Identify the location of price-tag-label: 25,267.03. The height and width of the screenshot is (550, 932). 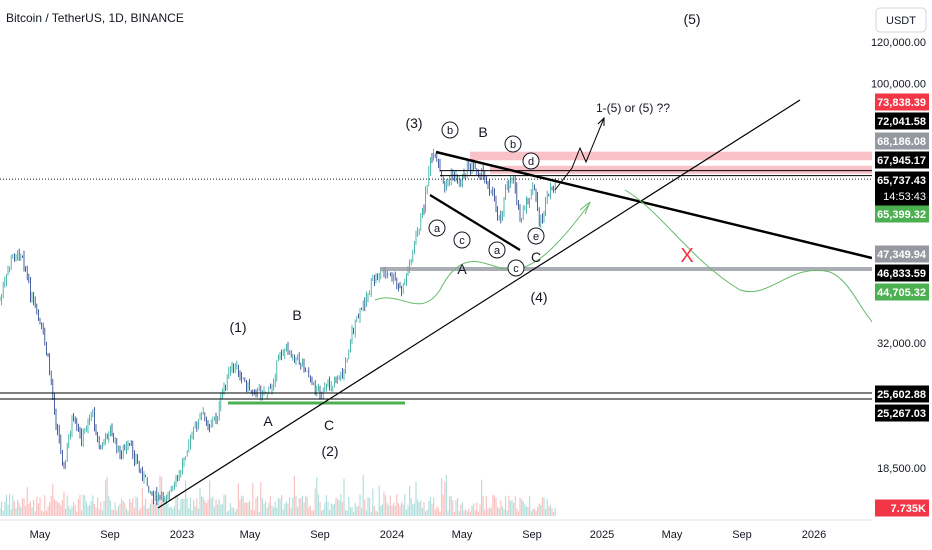
(901, 414).